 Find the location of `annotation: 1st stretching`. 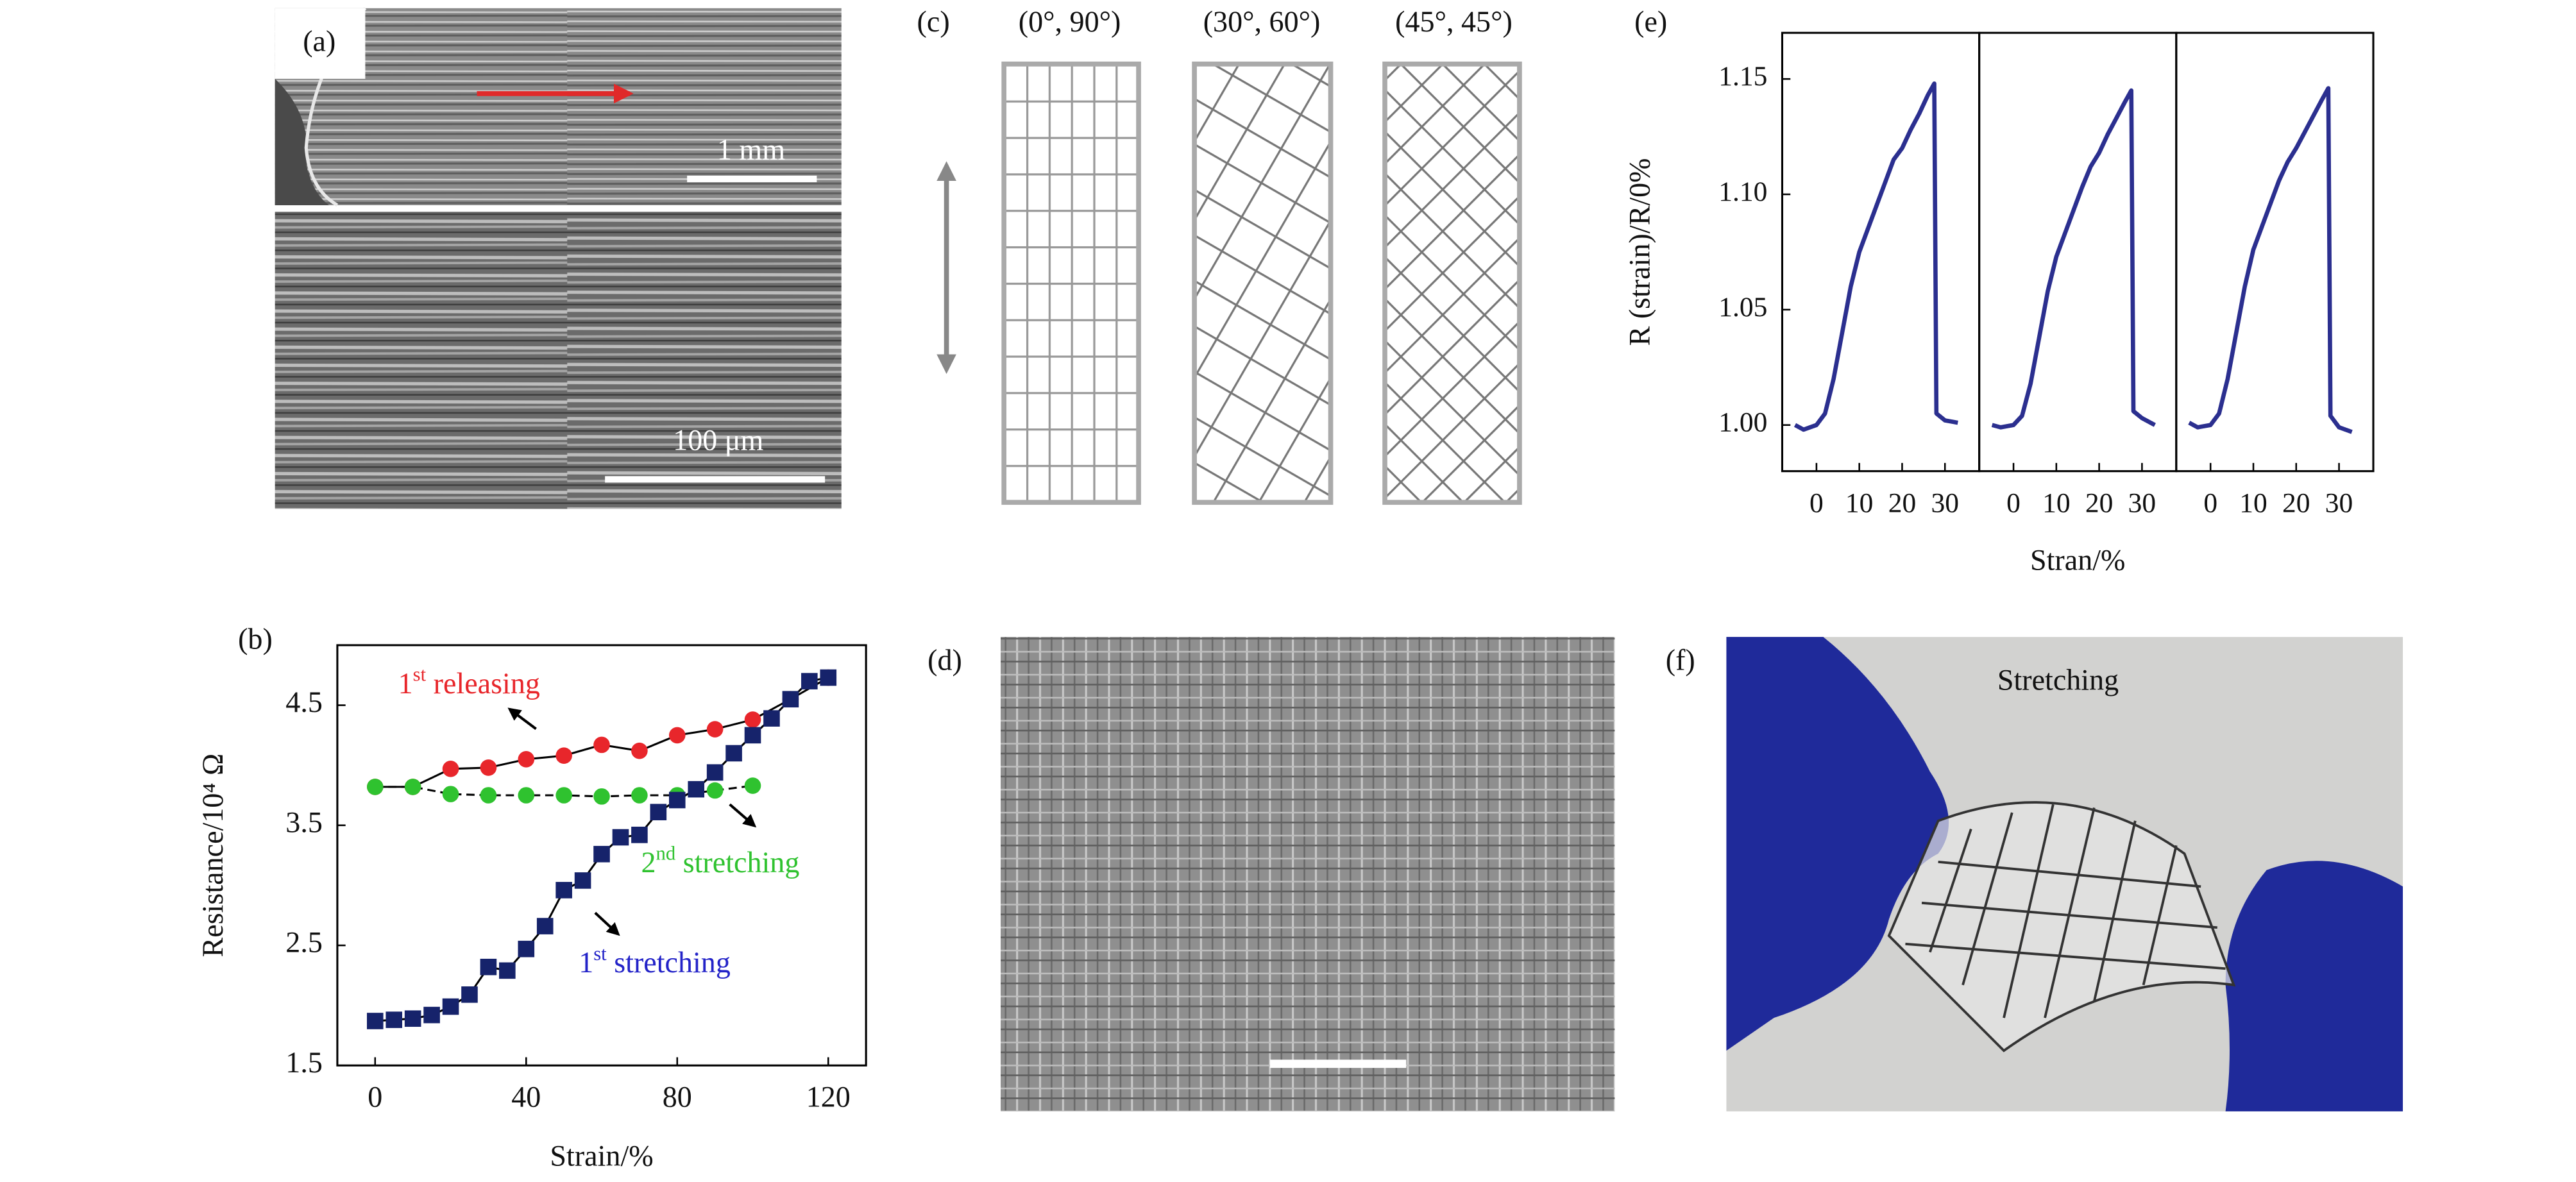

annotation: 1st stretching is located at coordinates (655, 961).